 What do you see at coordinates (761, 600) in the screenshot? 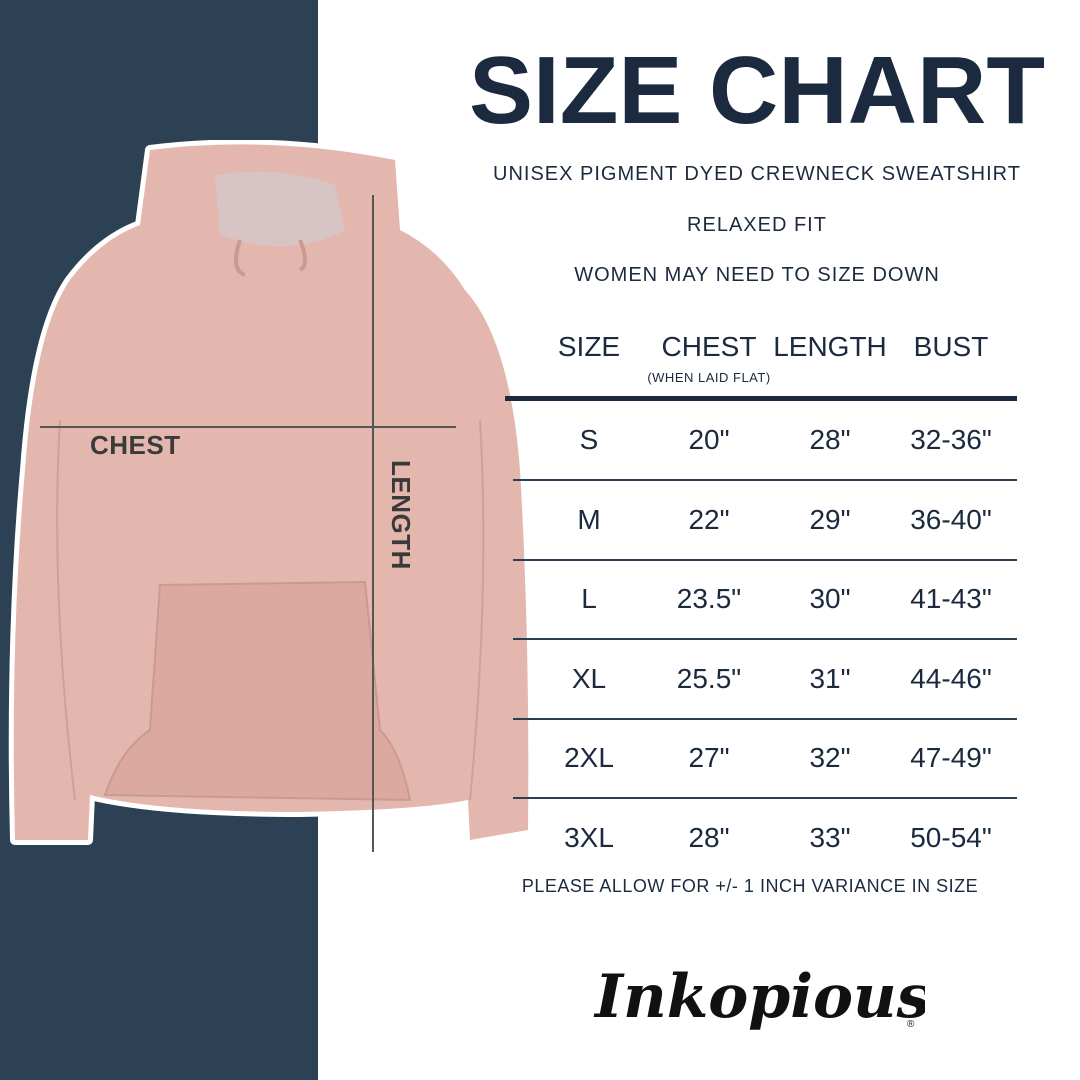
I see `table-row: L 23.5" 30" 41-43"` at bounding box center [761, 600].